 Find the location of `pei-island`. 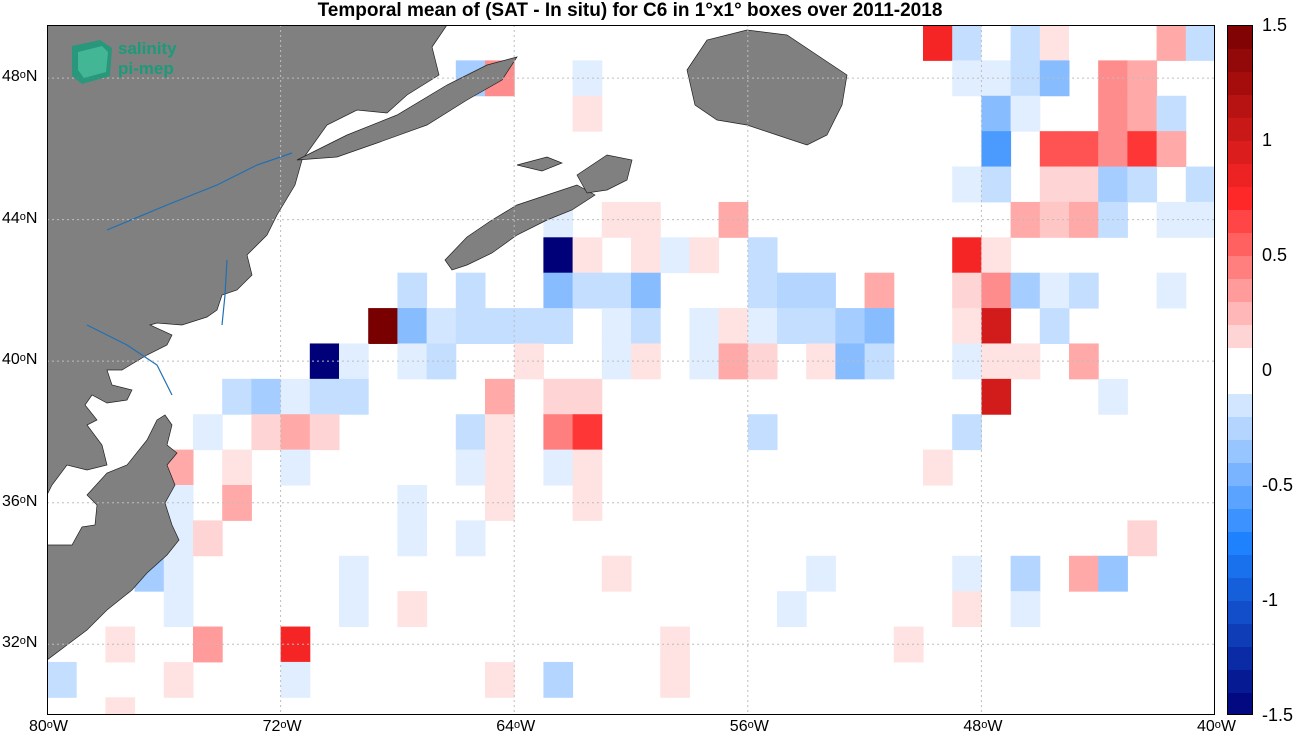

pei-island is located at coordinates (539, 164).